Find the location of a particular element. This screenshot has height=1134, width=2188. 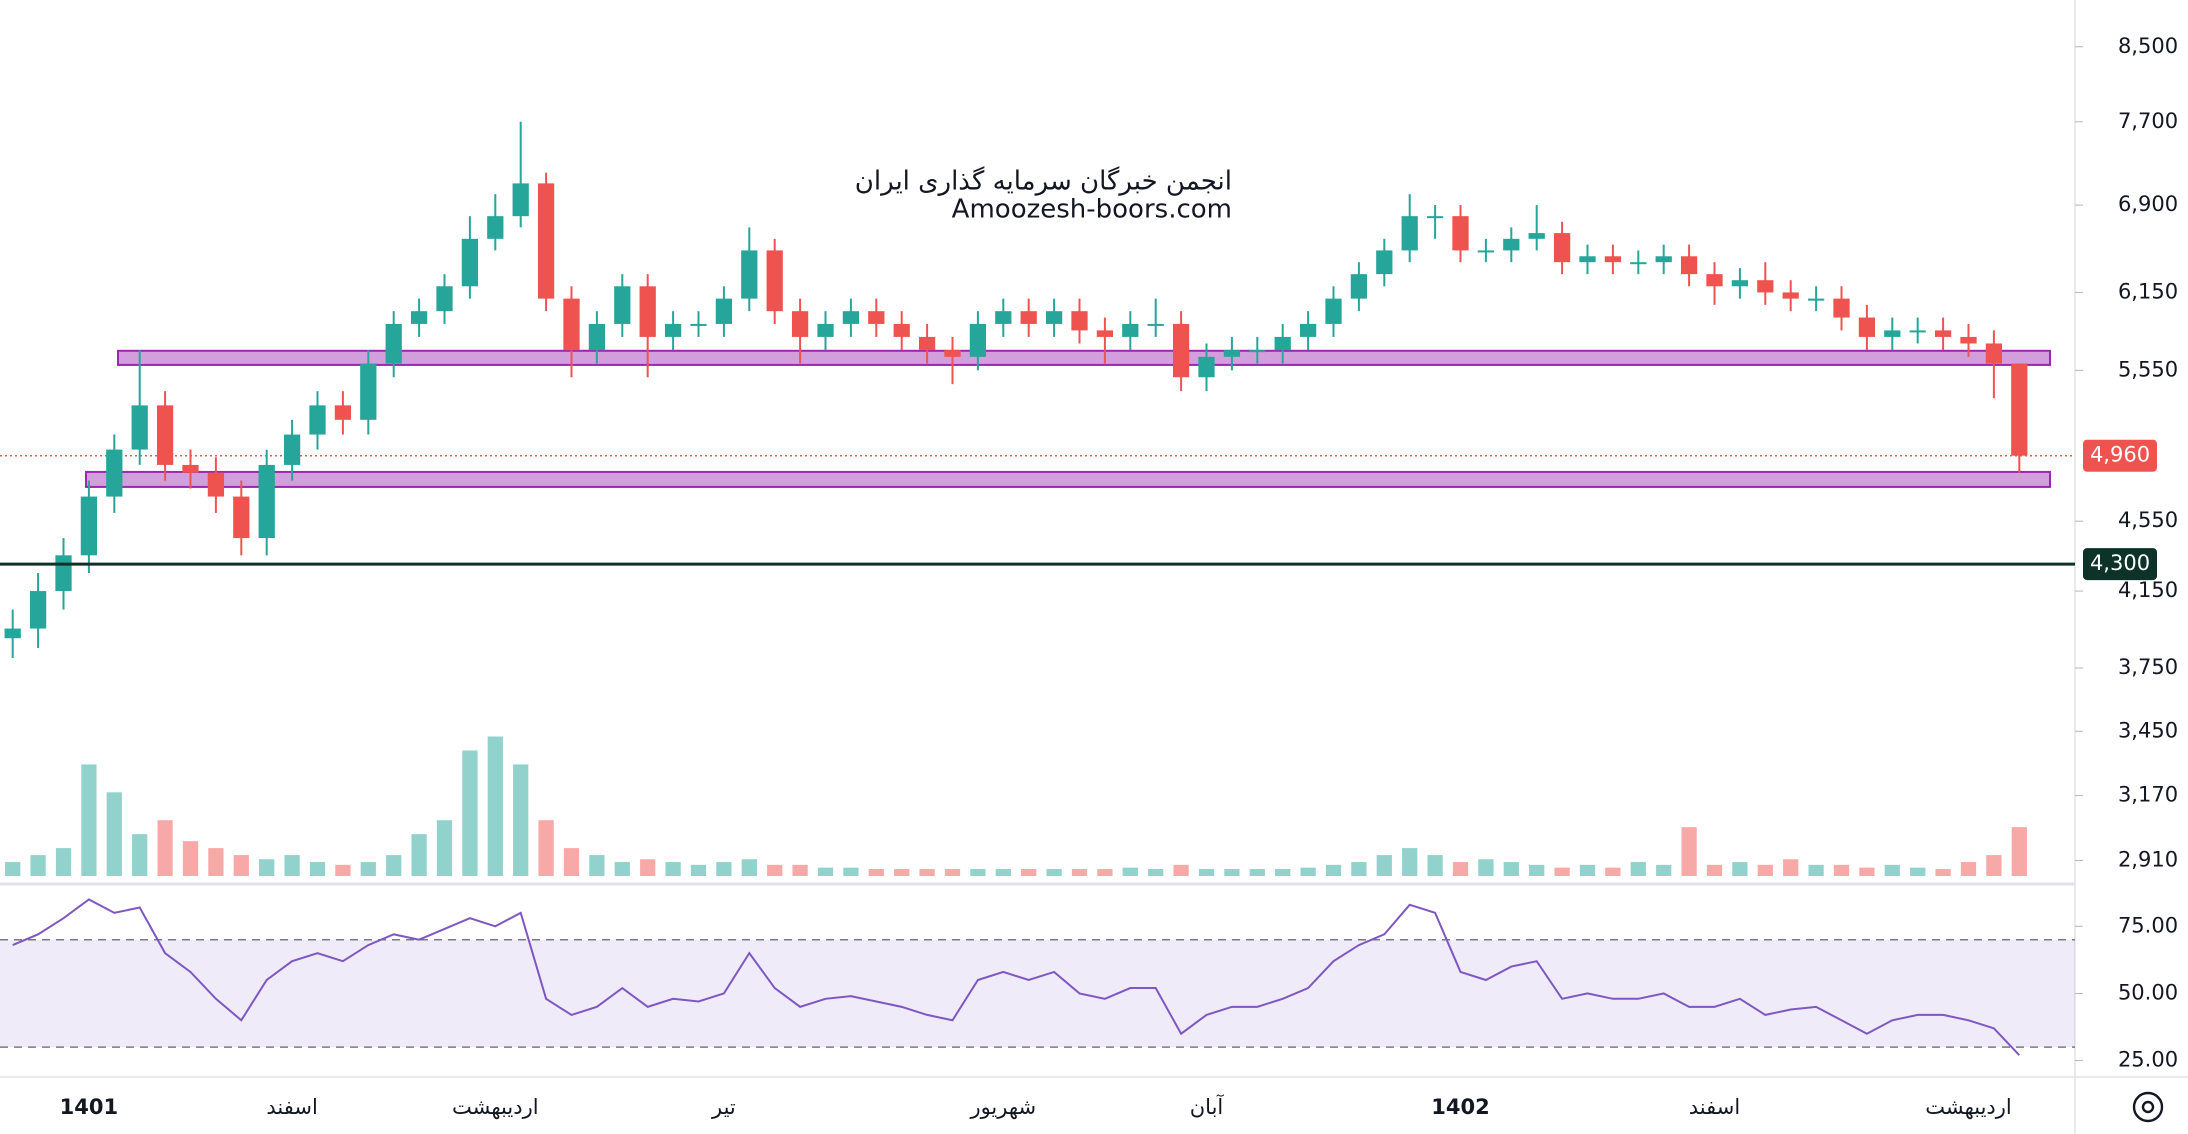

watermark-line: انجمن خبرگان سرمایه گذاری ایران is located at coordinates (1043, 181).